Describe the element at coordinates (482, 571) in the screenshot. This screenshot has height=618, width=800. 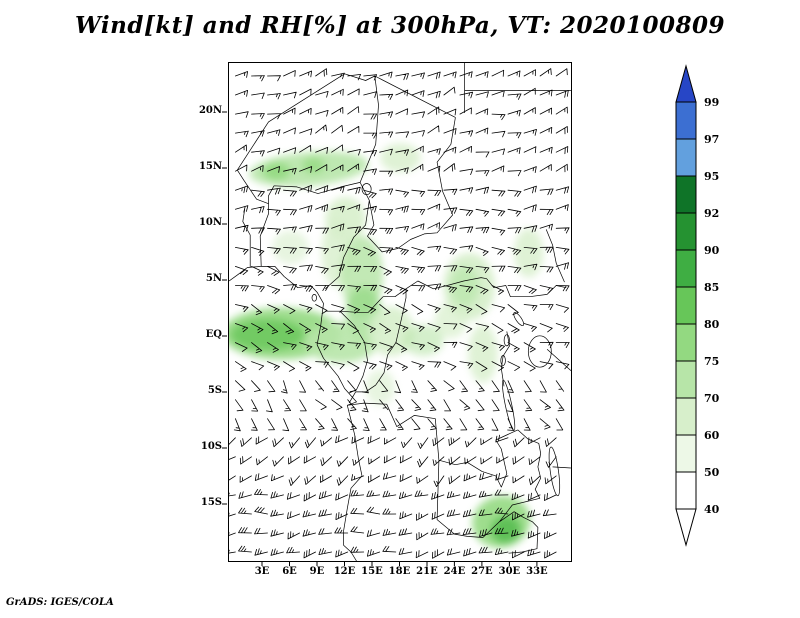
I see `x-axis-label: 27E` at that location.